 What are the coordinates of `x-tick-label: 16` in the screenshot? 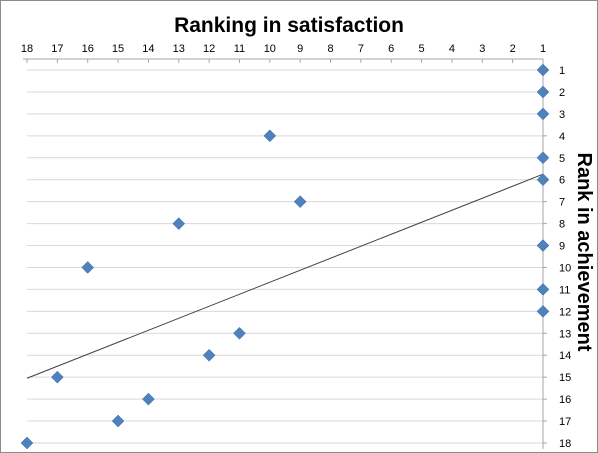 It's located at (88, 49).